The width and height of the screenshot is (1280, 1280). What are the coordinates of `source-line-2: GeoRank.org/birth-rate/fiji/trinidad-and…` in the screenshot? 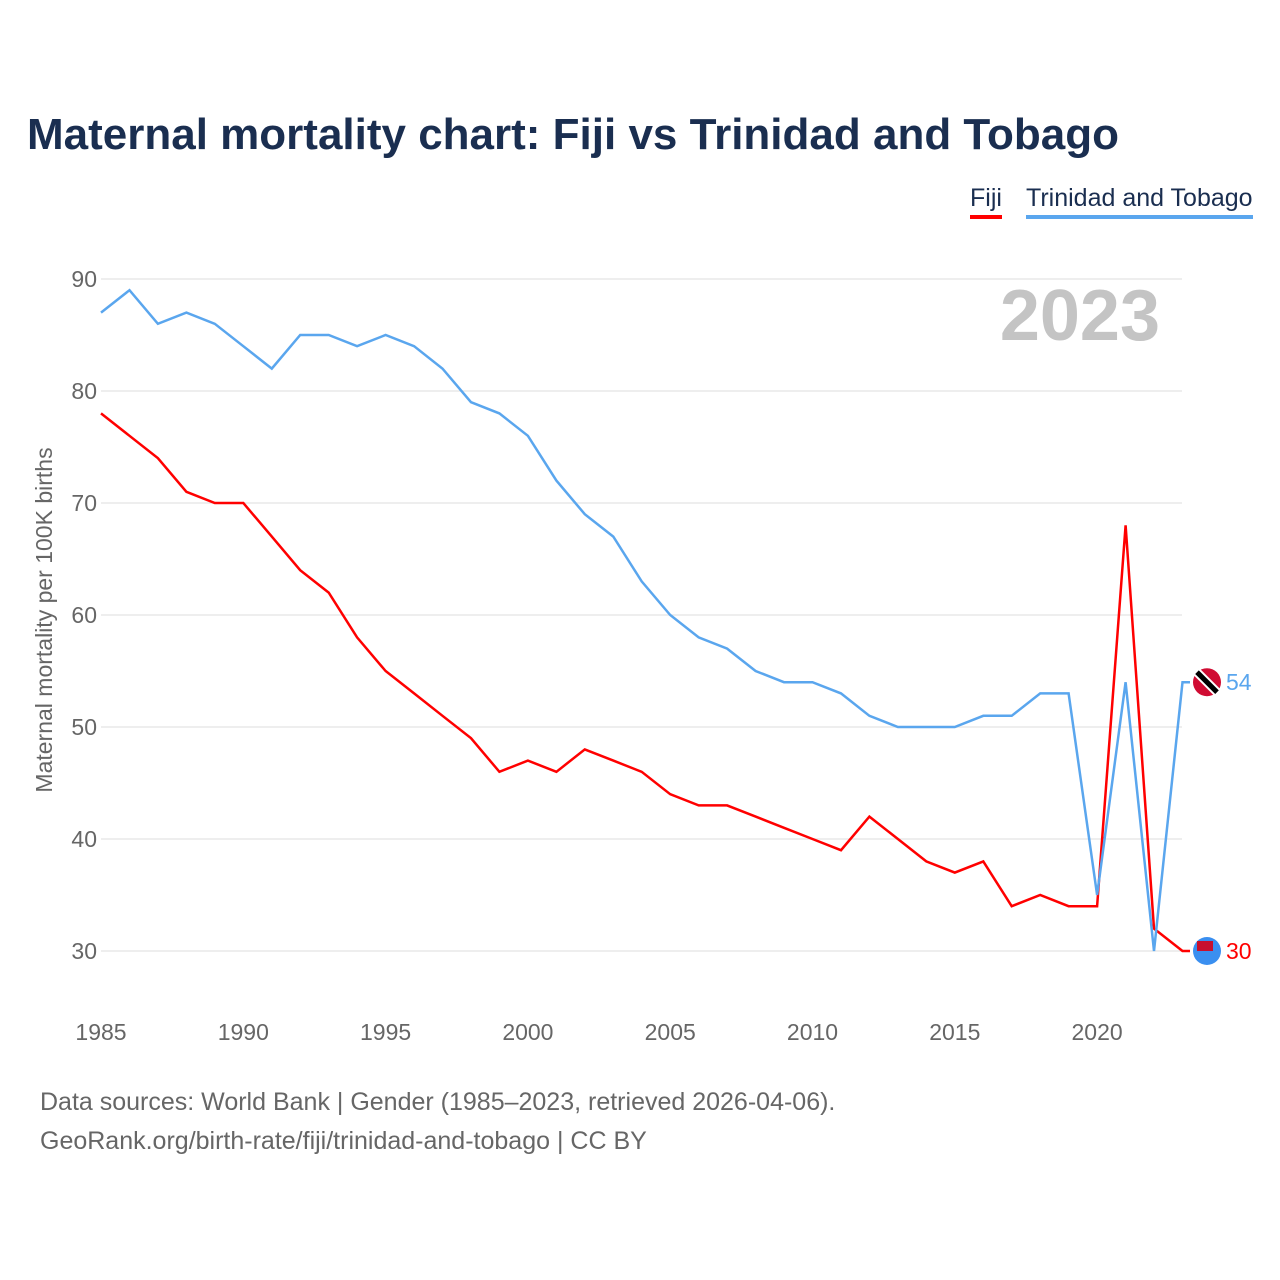 It's located at (343, 1141).